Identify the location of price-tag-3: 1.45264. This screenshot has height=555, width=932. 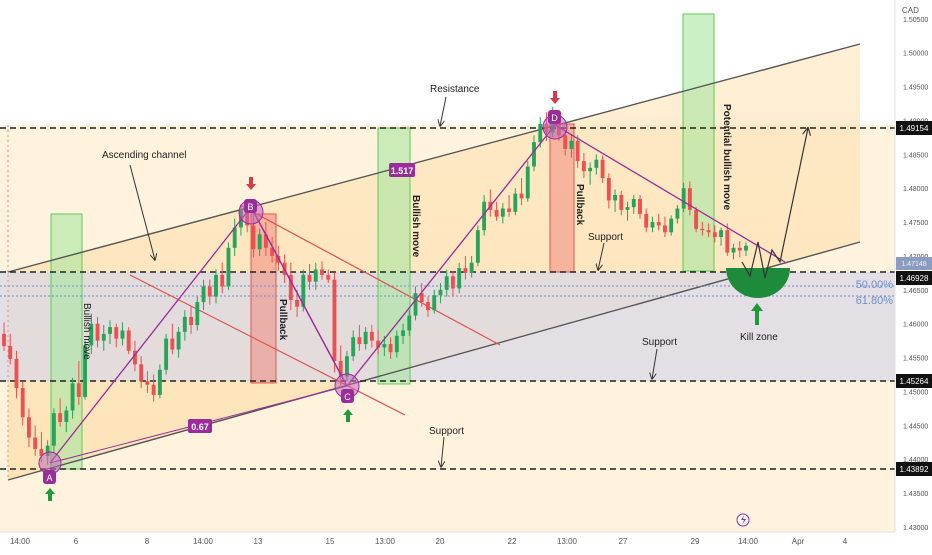
(914, 381).